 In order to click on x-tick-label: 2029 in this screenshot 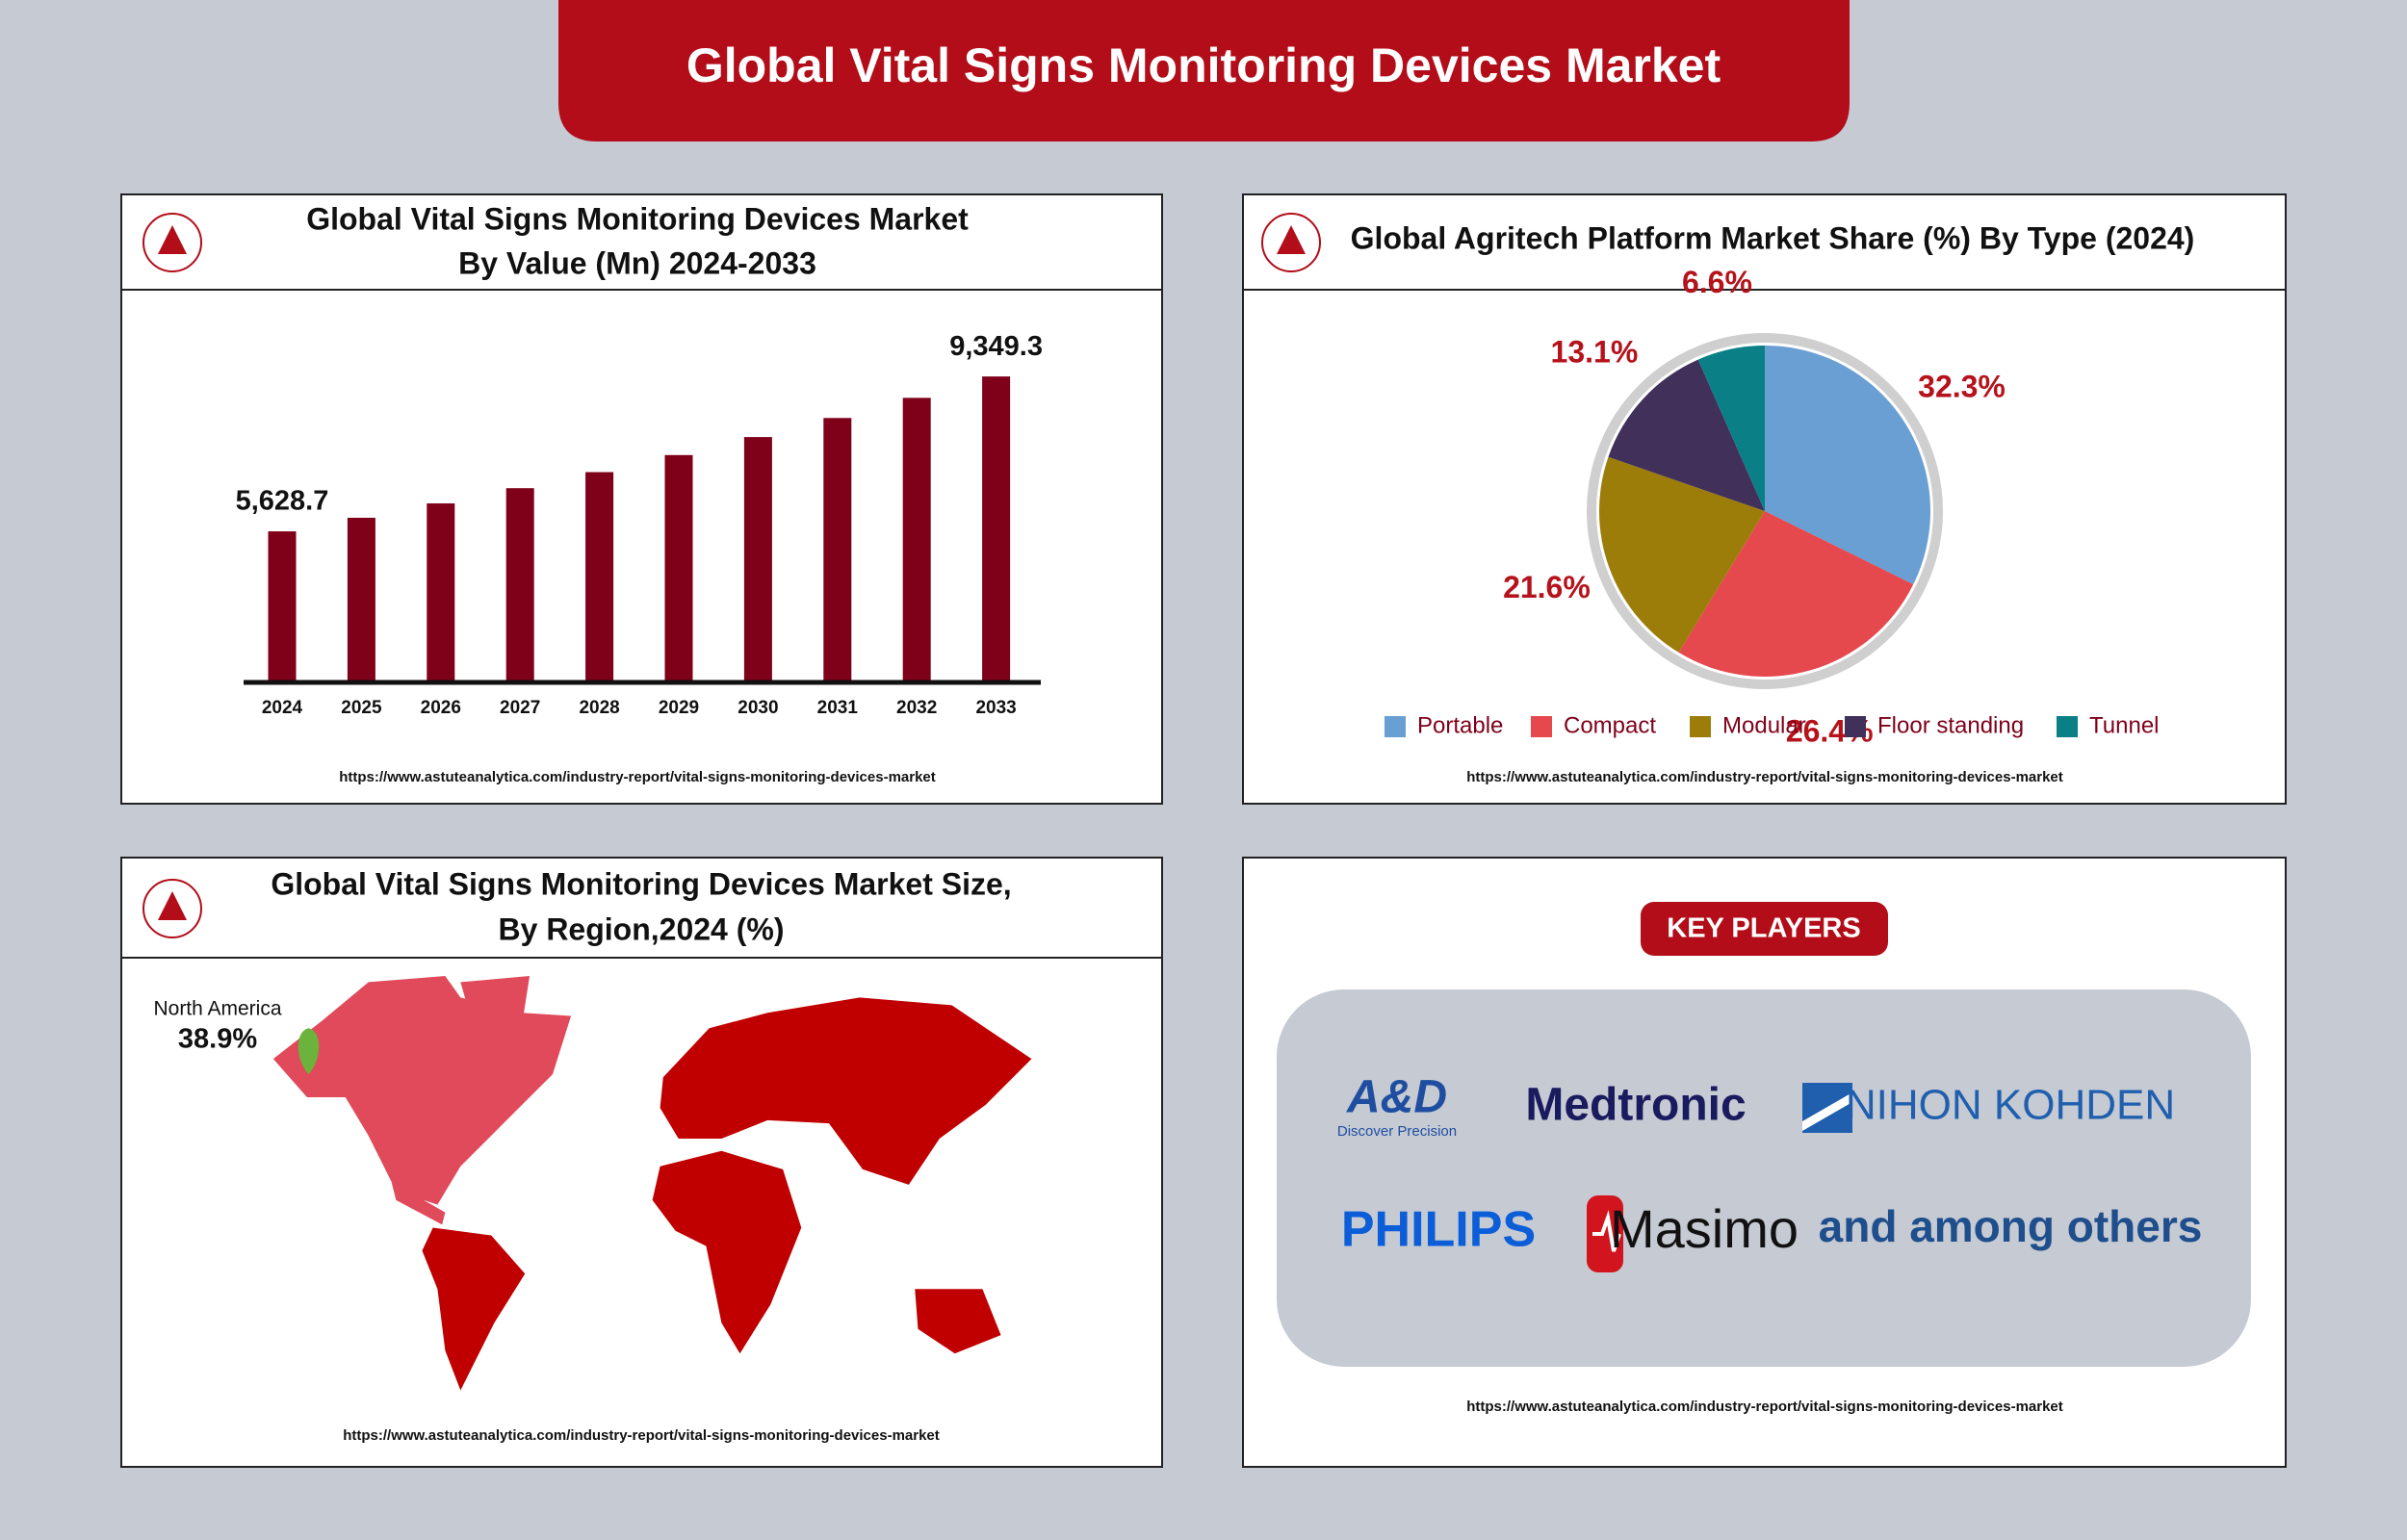, I will do `click(679, 708)`.